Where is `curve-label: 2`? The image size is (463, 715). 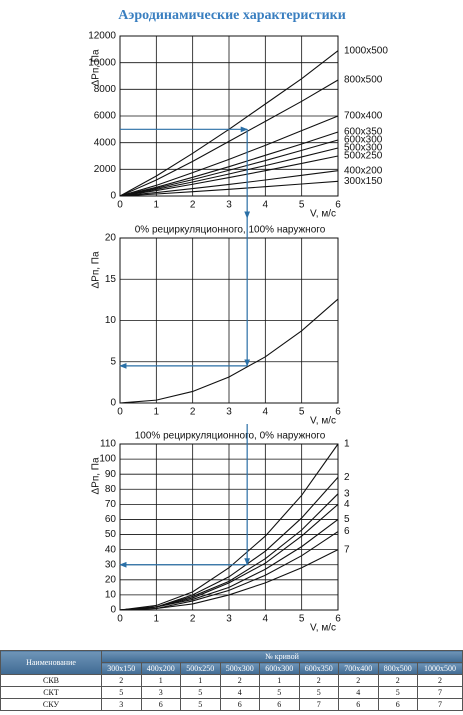 curve-label: 2 is located at coordinates (347, 477).